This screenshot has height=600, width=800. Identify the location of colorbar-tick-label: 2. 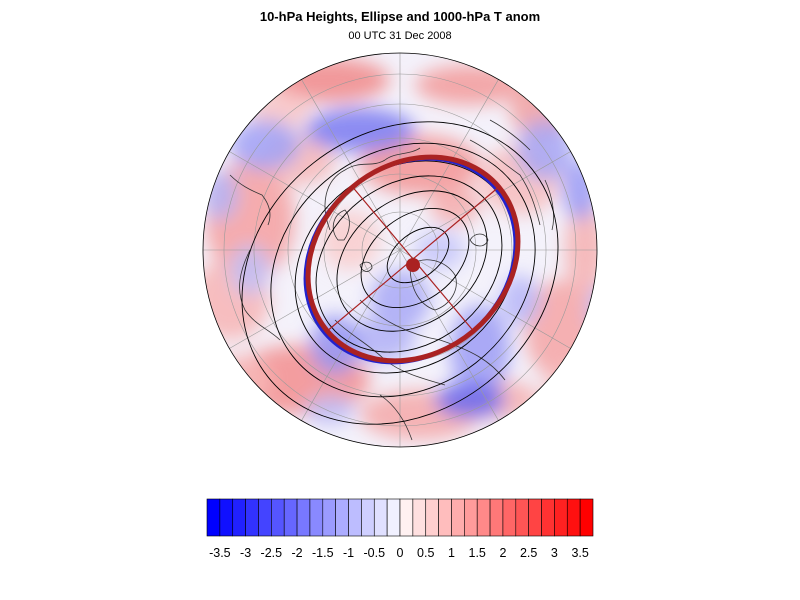
(502, 553).